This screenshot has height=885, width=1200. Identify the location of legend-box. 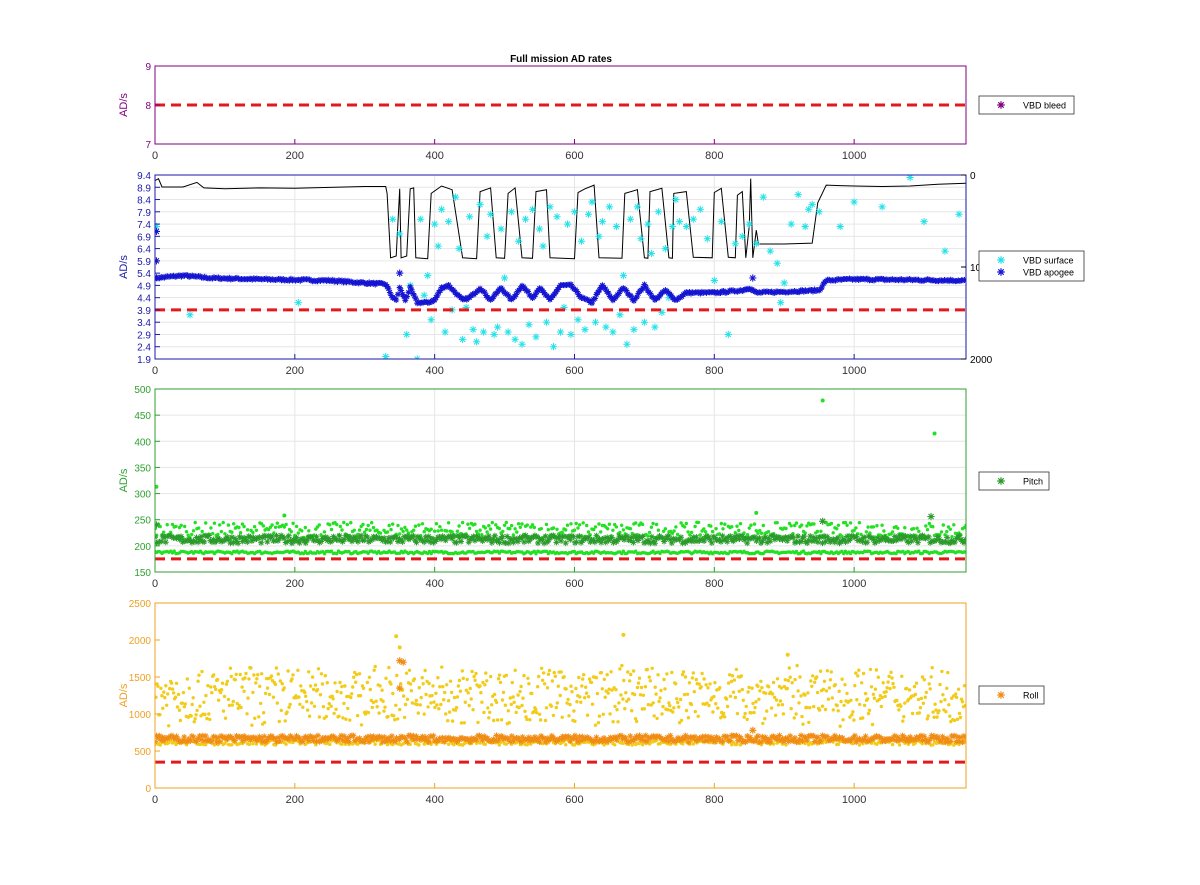
(1011, 695).